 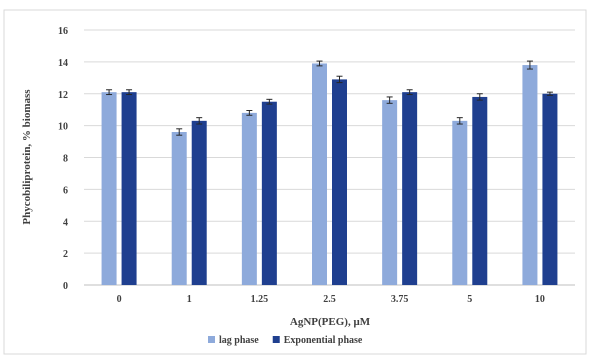 I want to click on y-tick-label: 0, so click(x=65, y=286).